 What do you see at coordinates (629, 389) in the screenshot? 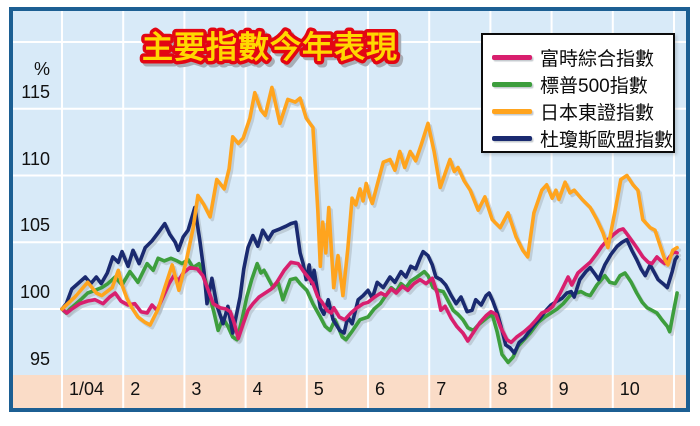
I see `x-tick-label: 10` at bounding box center [629, 389].